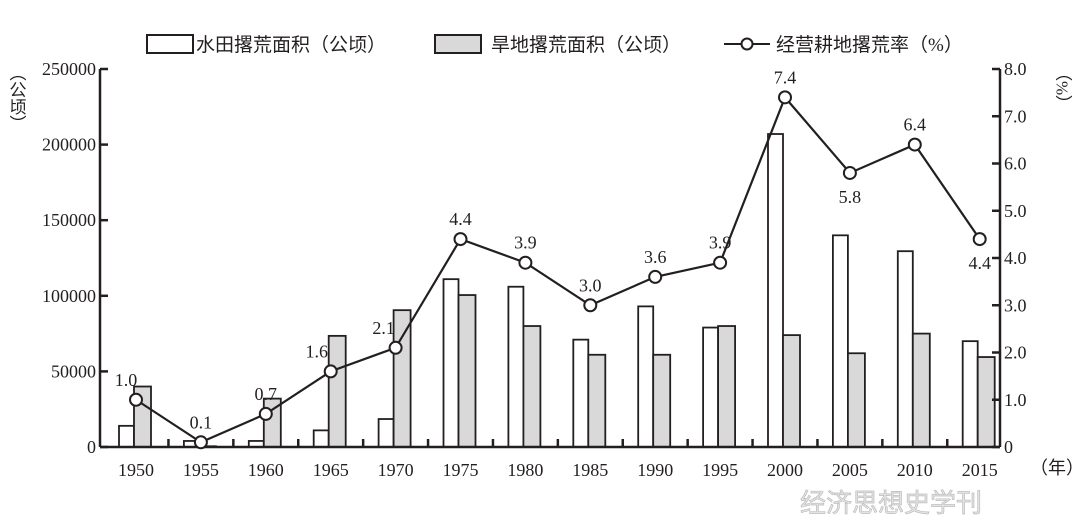 The height and width of the screenshot is (521, 1080). What do you see at coordinates (266, 394) in the screenshot?
I see `rate-data-label: 0.7` at bounding box center [266, 394].